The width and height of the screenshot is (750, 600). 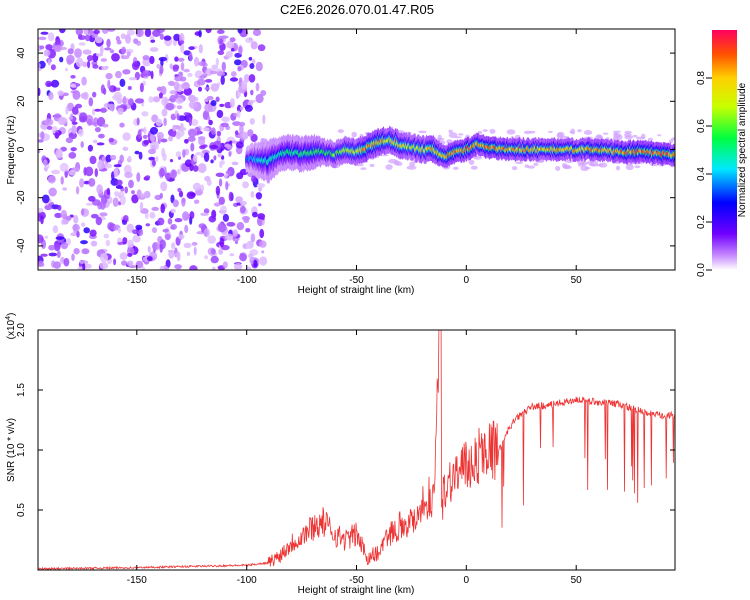 I want to click on colorbar-tick-label: 0.2, so click(x=701, y=222).